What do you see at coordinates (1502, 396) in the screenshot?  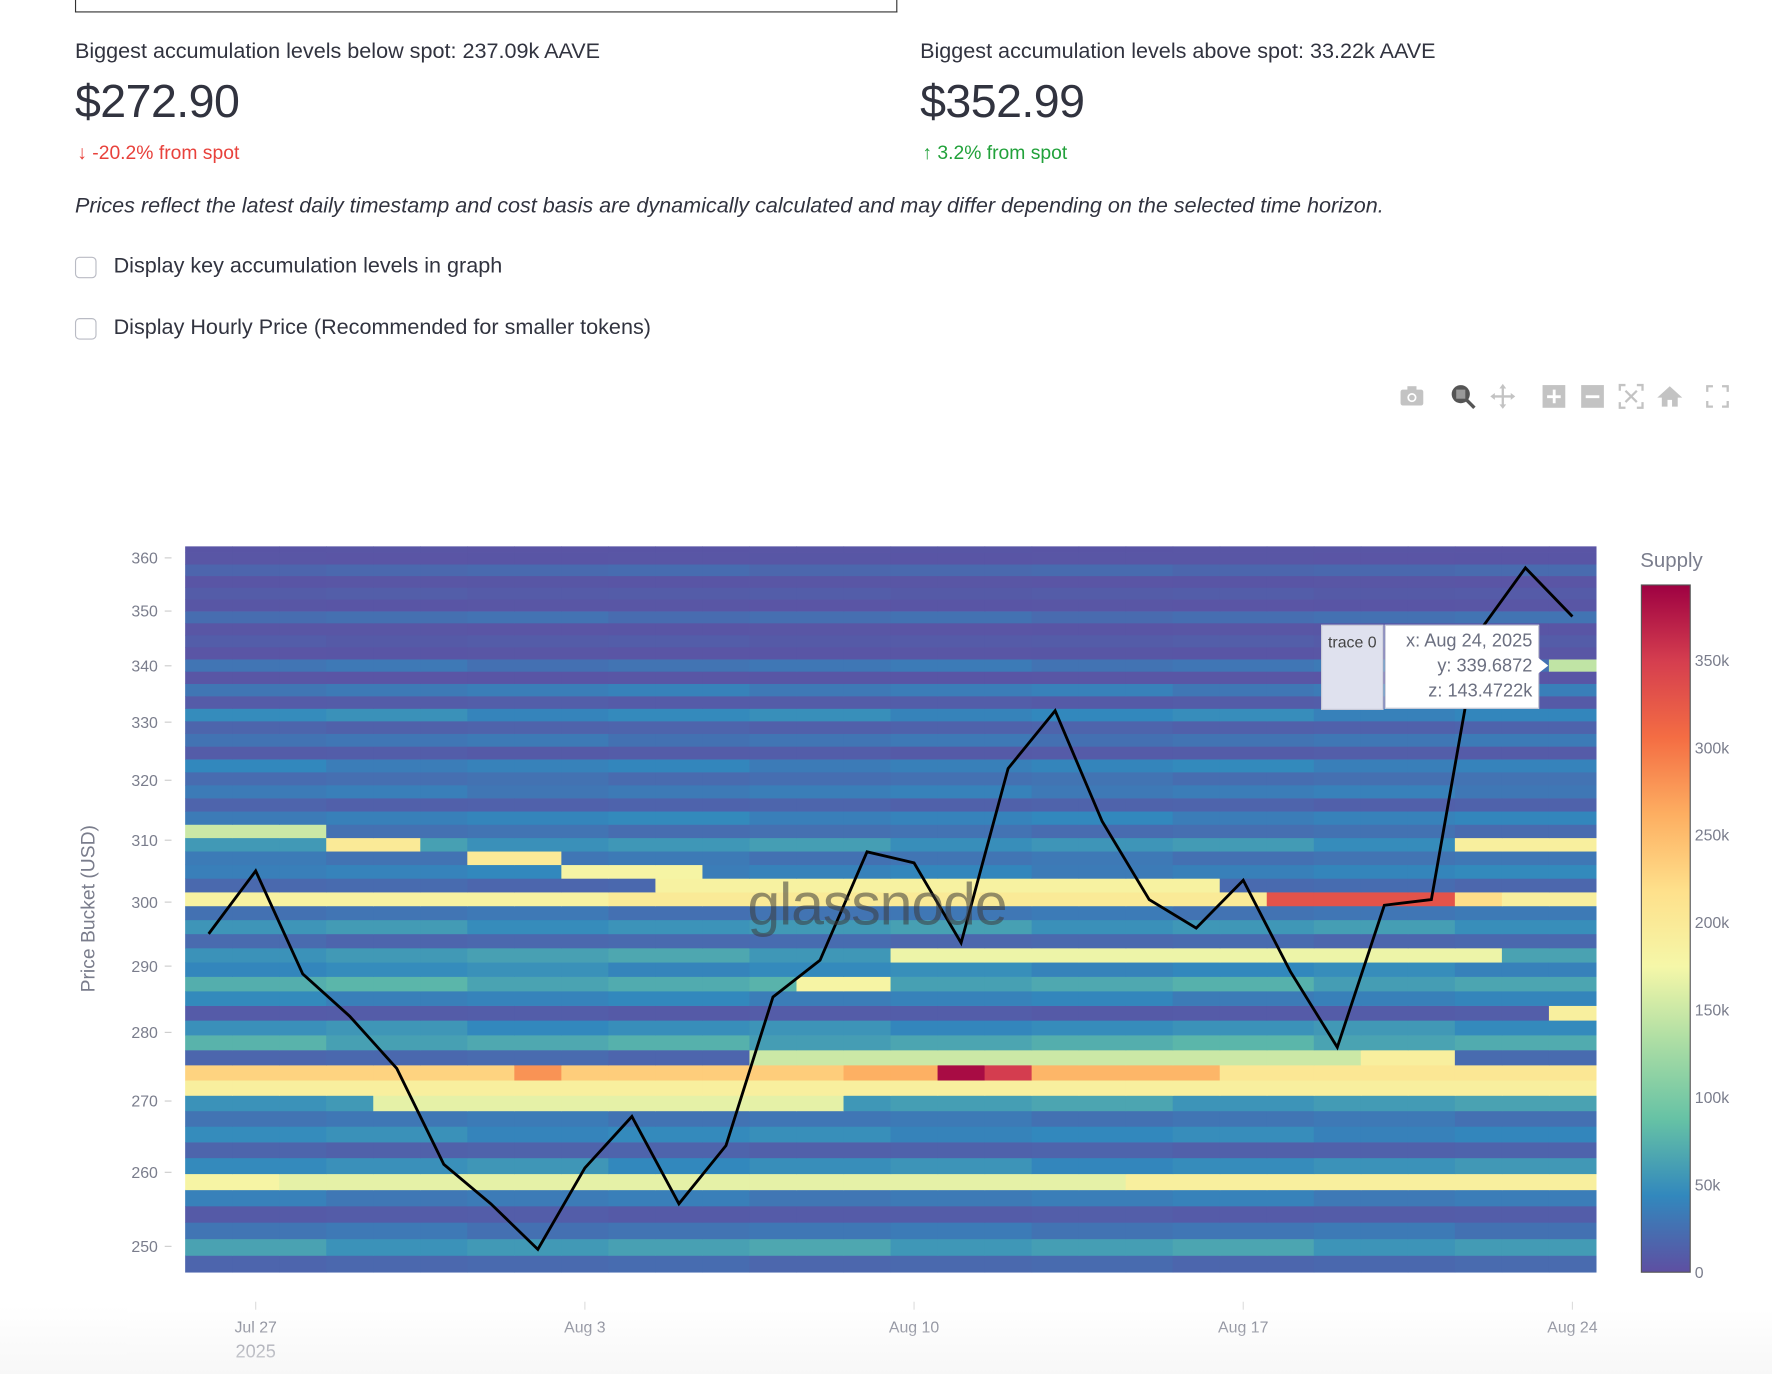 I see `pan-icon` at bounding box center [1502, 396].